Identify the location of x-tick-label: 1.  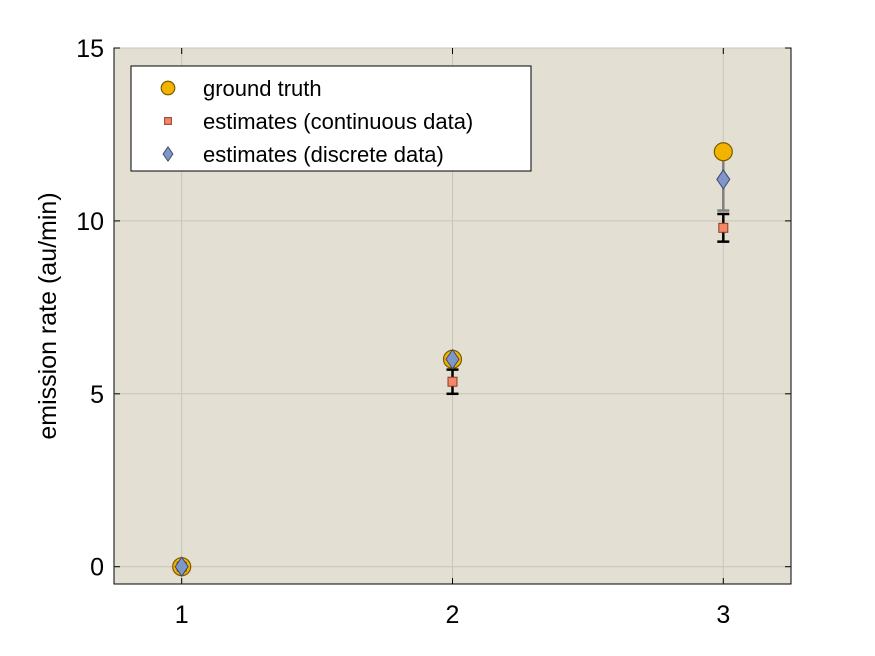
(182, 615).